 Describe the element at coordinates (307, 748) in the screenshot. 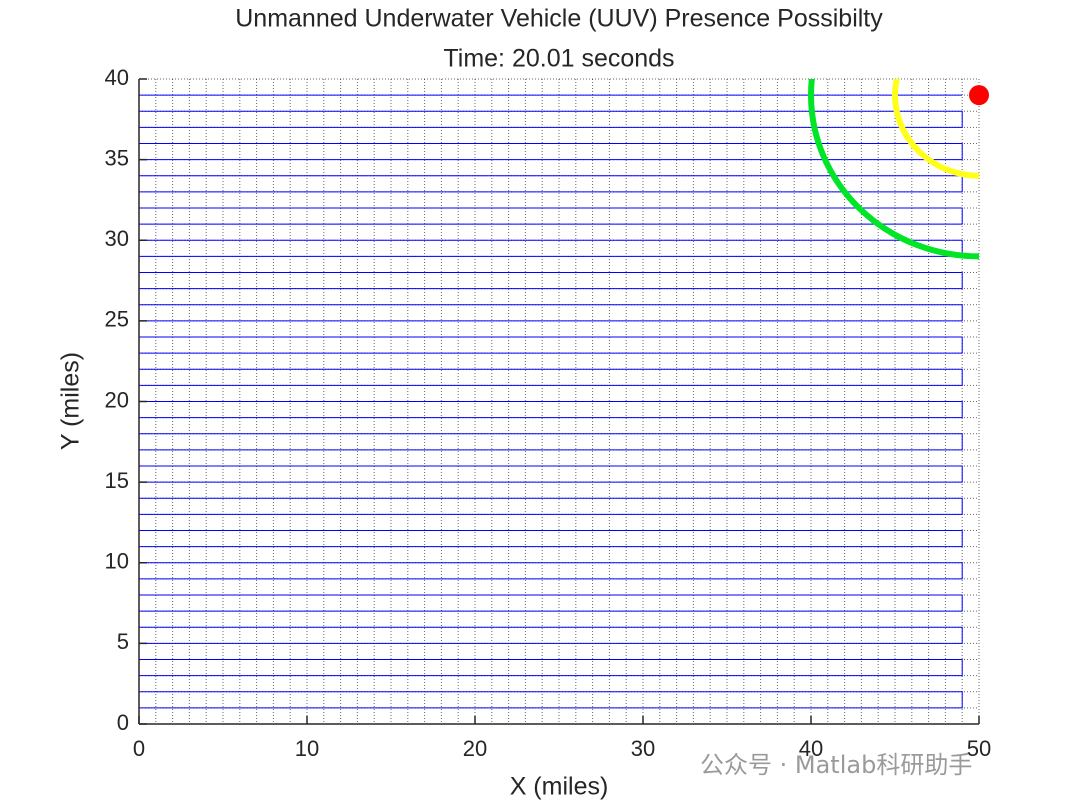

I see `x-tick-label: 10` at that location.